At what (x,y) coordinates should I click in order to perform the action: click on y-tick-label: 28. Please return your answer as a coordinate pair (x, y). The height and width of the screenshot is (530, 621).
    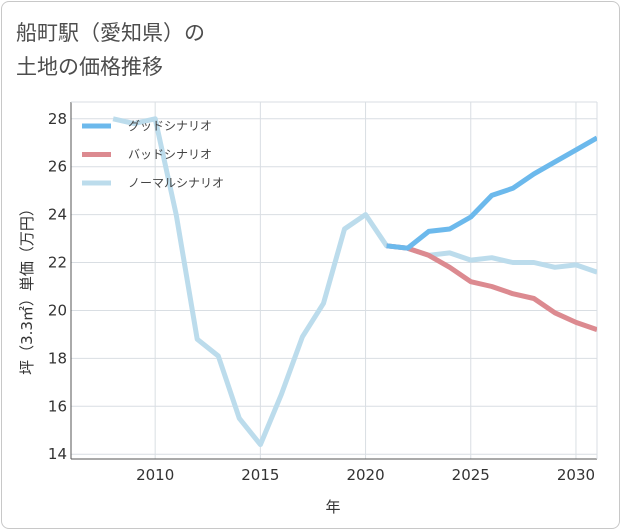
    Looking at the image, I should click on (57, 119).